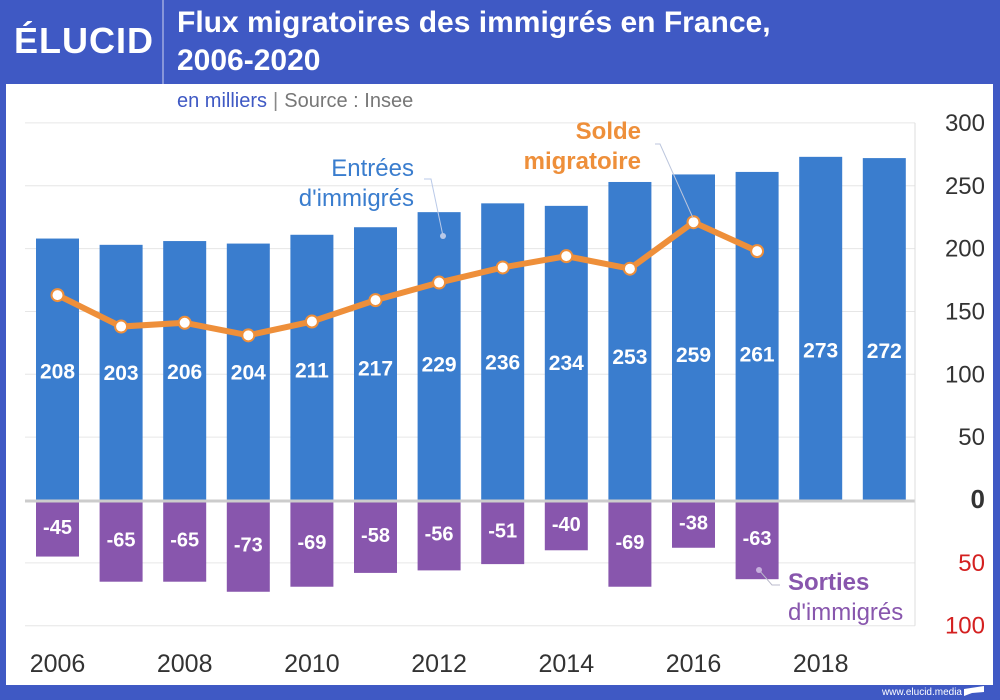  What do you see at coordinates (222, 101) in the screenshot?
I see `unit-label: en milliers` at bounding box center [222, 101].